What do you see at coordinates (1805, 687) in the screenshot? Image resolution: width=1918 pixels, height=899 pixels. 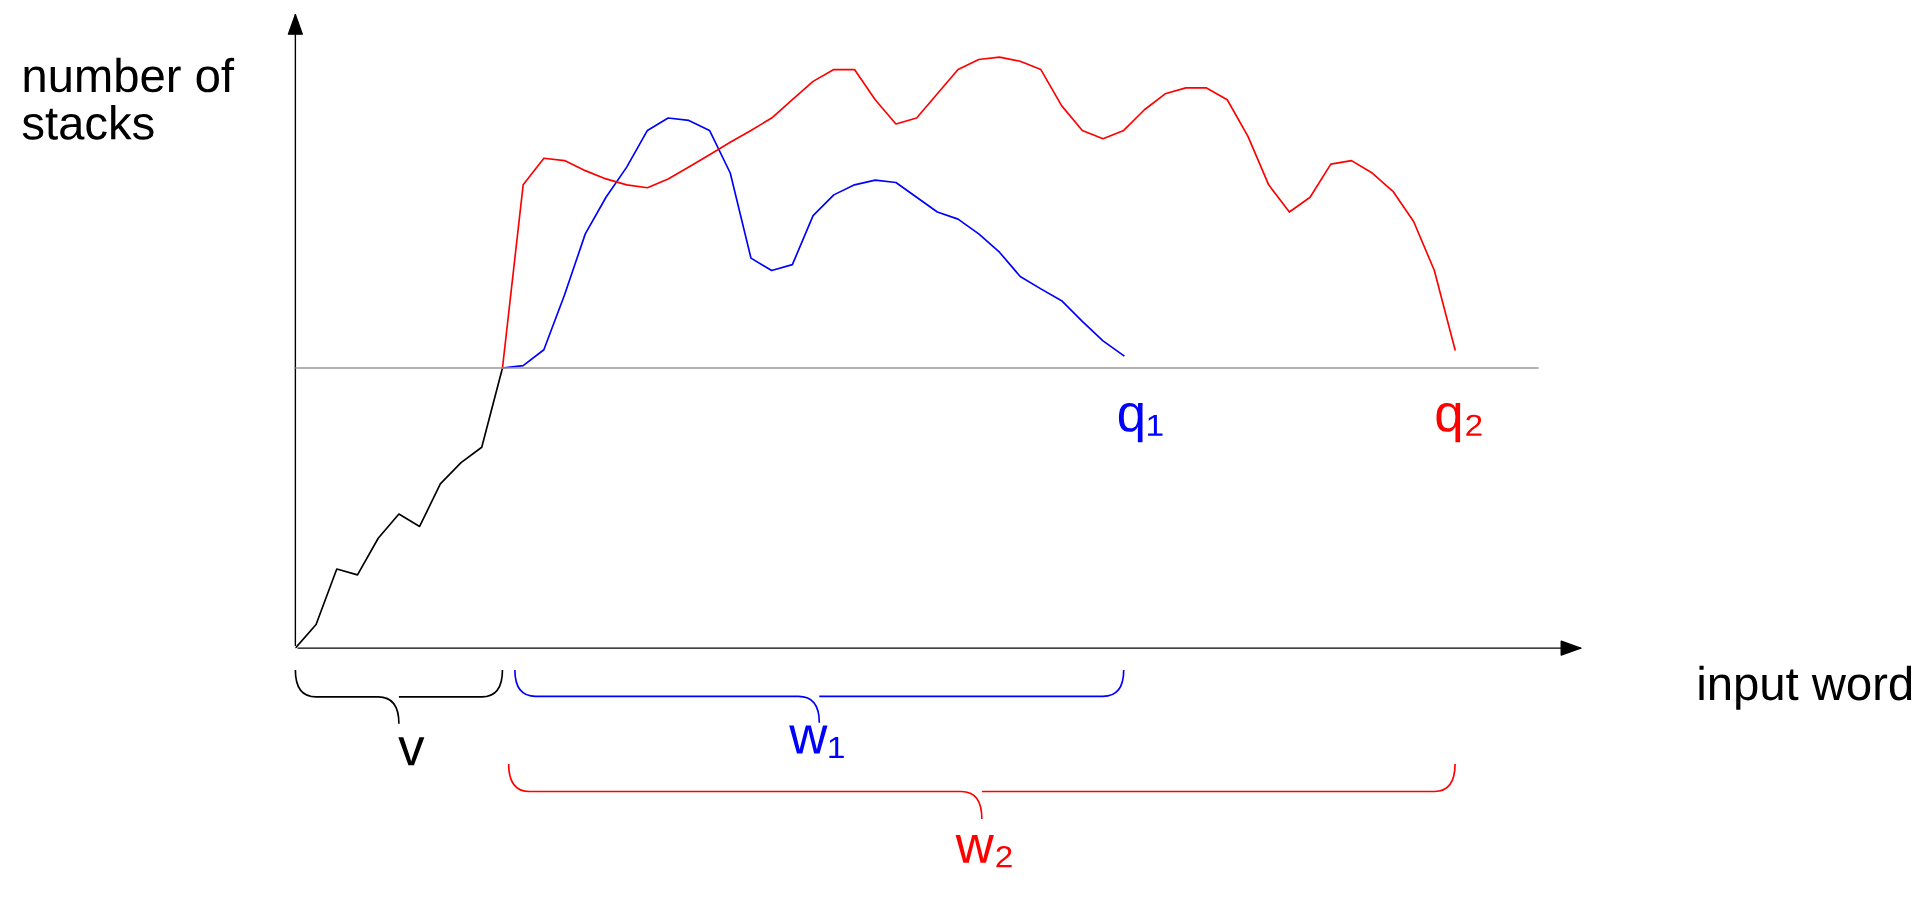 I see `x-axis-title: input word` at bounding box center [1805, 687].